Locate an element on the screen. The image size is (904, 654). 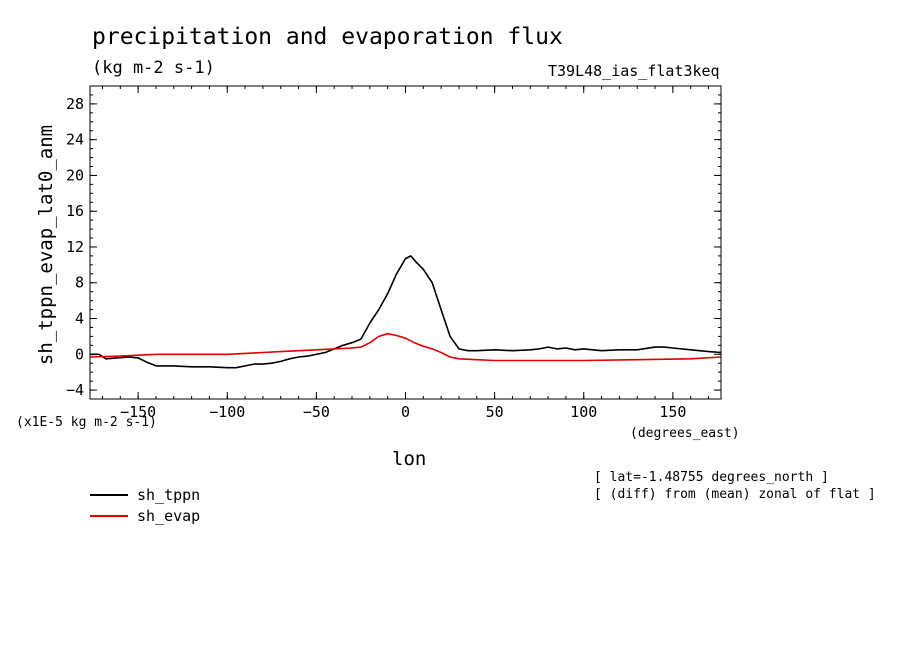
x-axis-label: lon is located at coordinates (409, 459).